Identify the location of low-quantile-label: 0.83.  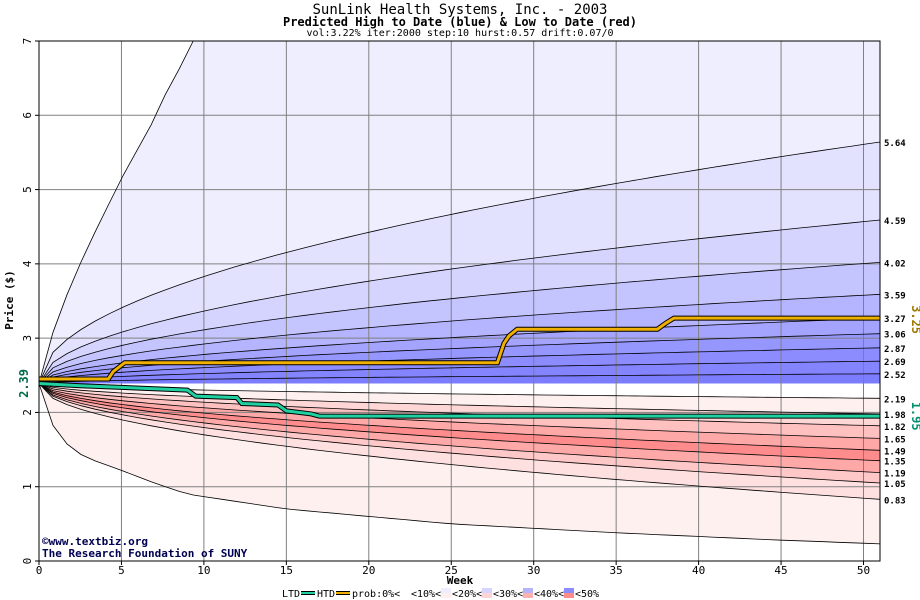
(895, 501).